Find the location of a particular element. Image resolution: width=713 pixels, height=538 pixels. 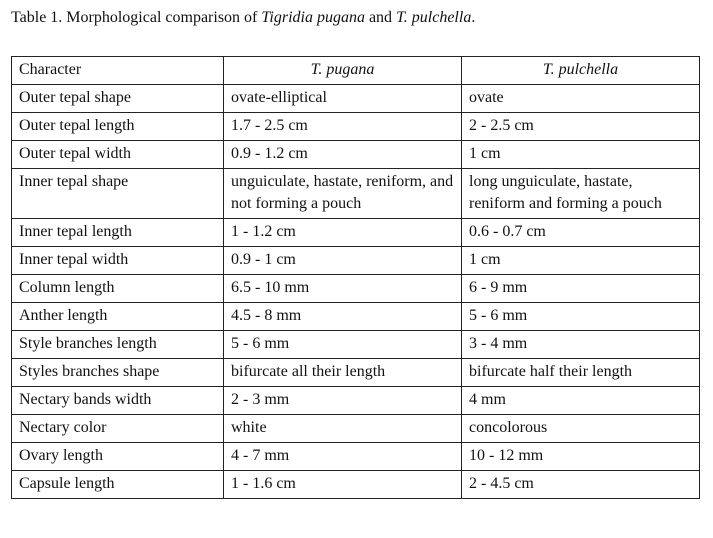

table-cell: Inner tepal length is located at coordinates (117, 232).